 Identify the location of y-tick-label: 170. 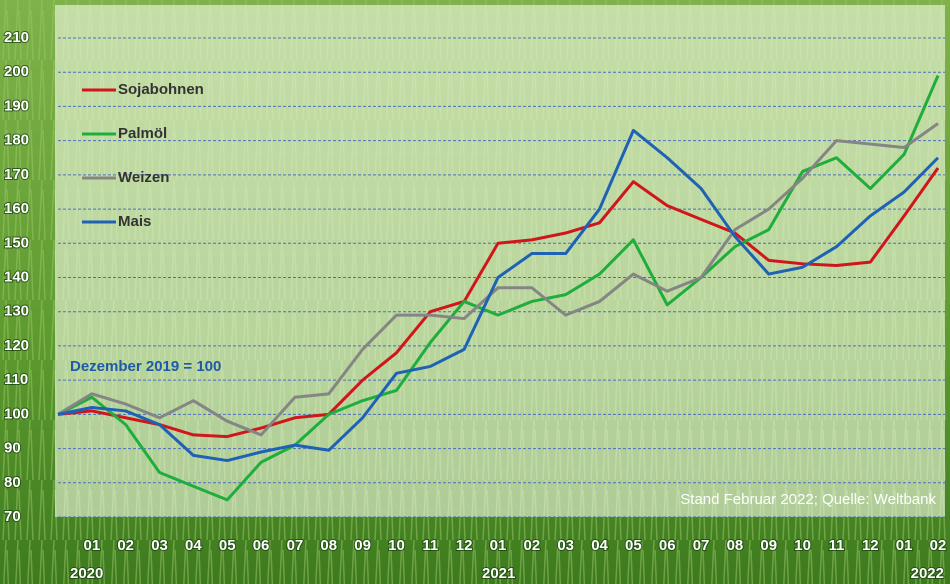
(16, 174).